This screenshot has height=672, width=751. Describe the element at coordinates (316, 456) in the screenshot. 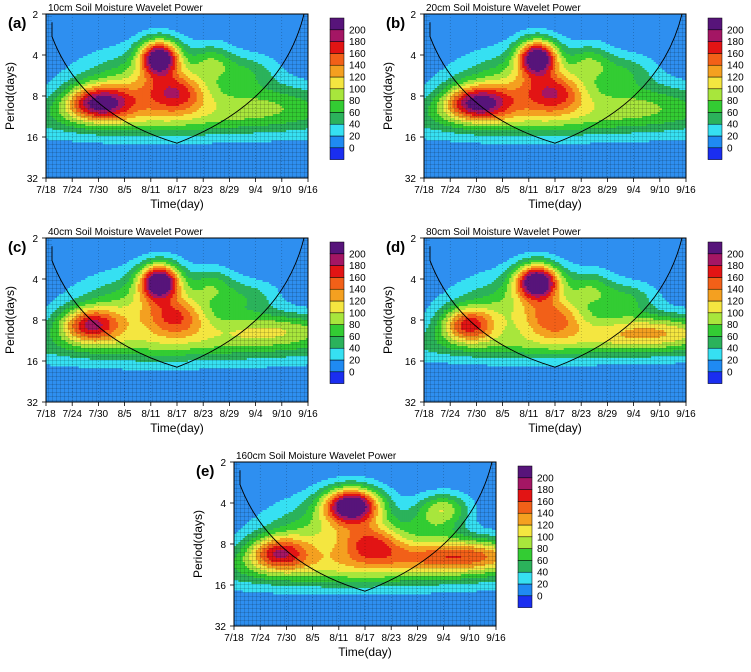

I see `plot-title: 160cm Soil Moisture Wavelet Power` at that location.